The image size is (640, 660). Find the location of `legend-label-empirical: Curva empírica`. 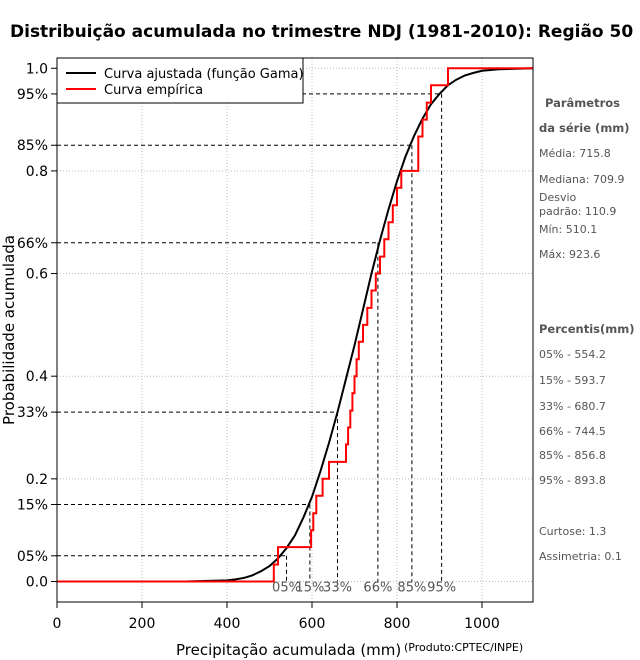

legend-label-empirical: Curva empírica is located at coordinates (153, 90).